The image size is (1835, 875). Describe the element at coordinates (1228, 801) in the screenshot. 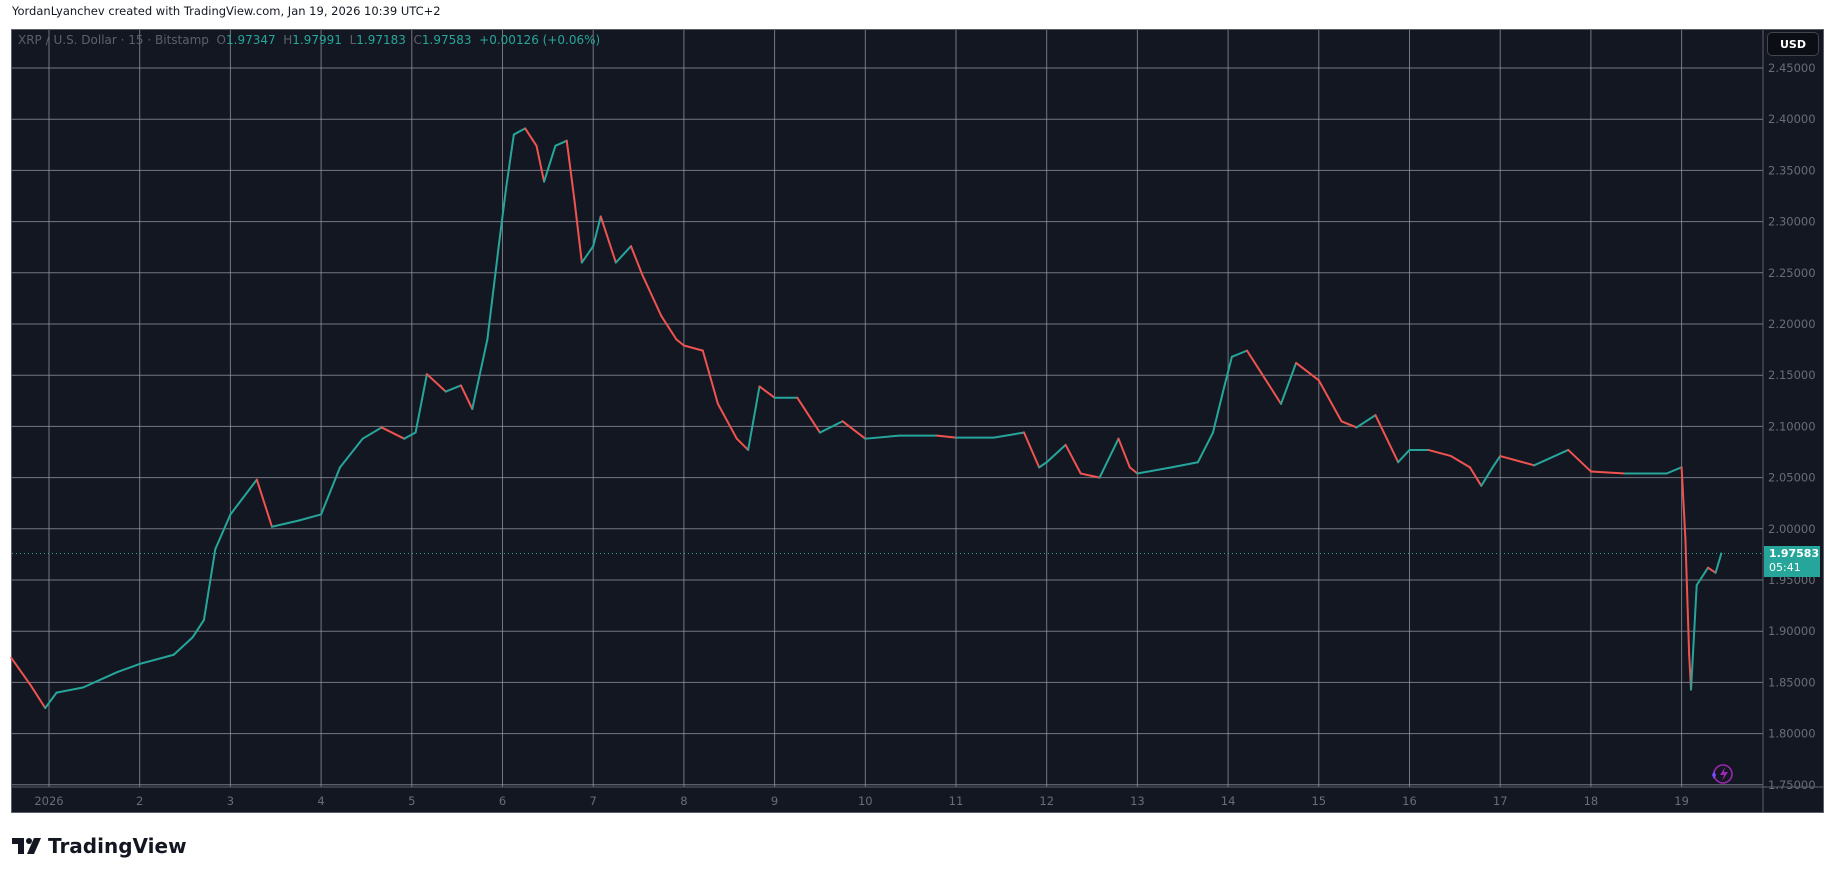

I see `time-tick-label: 14` at that location.